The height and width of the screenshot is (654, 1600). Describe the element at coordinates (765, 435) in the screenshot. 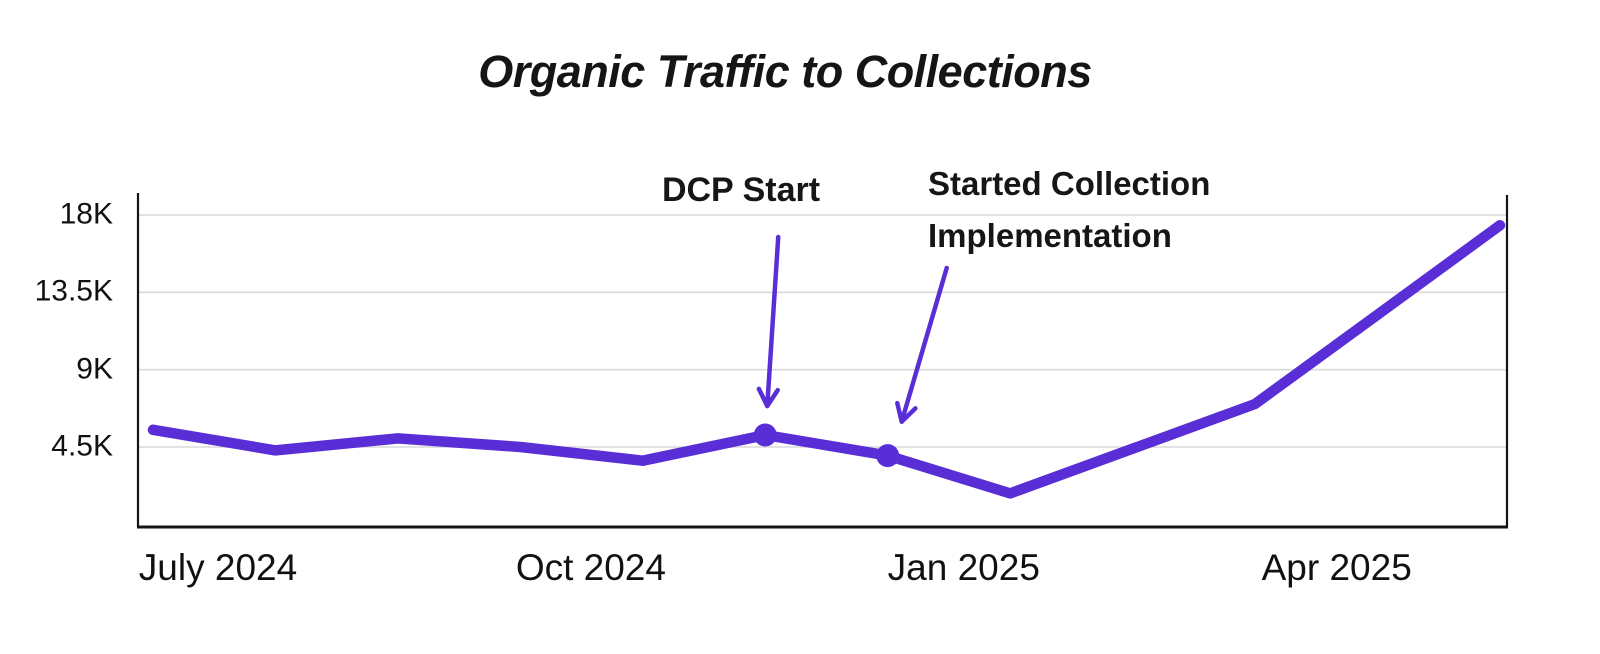

I see `dcp-start-point-marker` at that location.